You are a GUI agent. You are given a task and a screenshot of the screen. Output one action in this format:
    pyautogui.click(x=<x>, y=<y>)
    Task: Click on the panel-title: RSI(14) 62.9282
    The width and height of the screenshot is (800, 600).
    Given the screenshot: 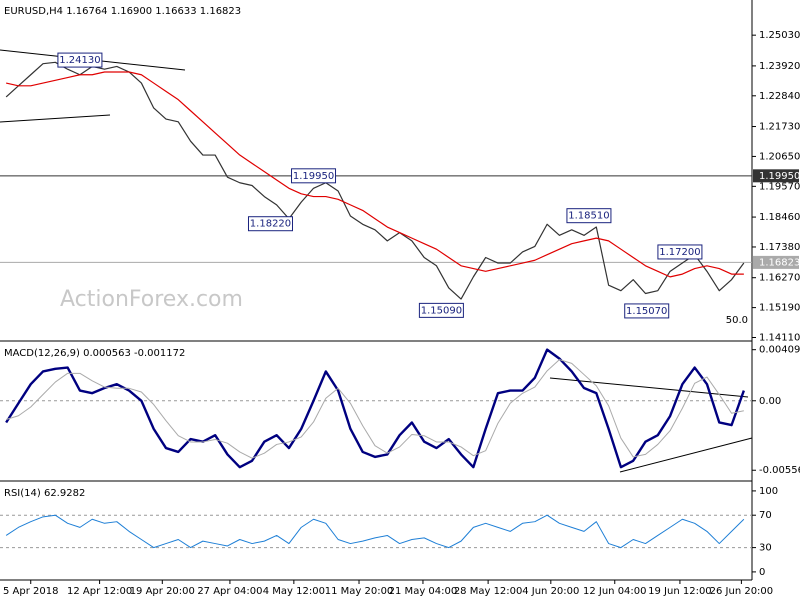 What is the action you would take?
    pyautogui.click(x=44, y=493)
    